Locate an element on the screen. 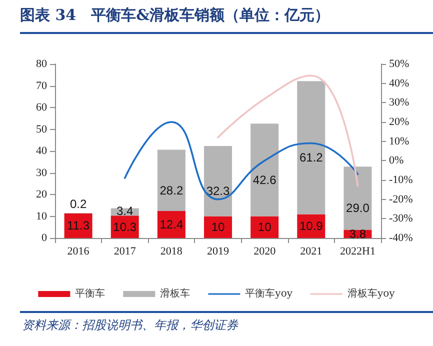 The width and height of the screenshot is (433, 346). y2-tick-label: -40% is located at coordinates (401, 238).